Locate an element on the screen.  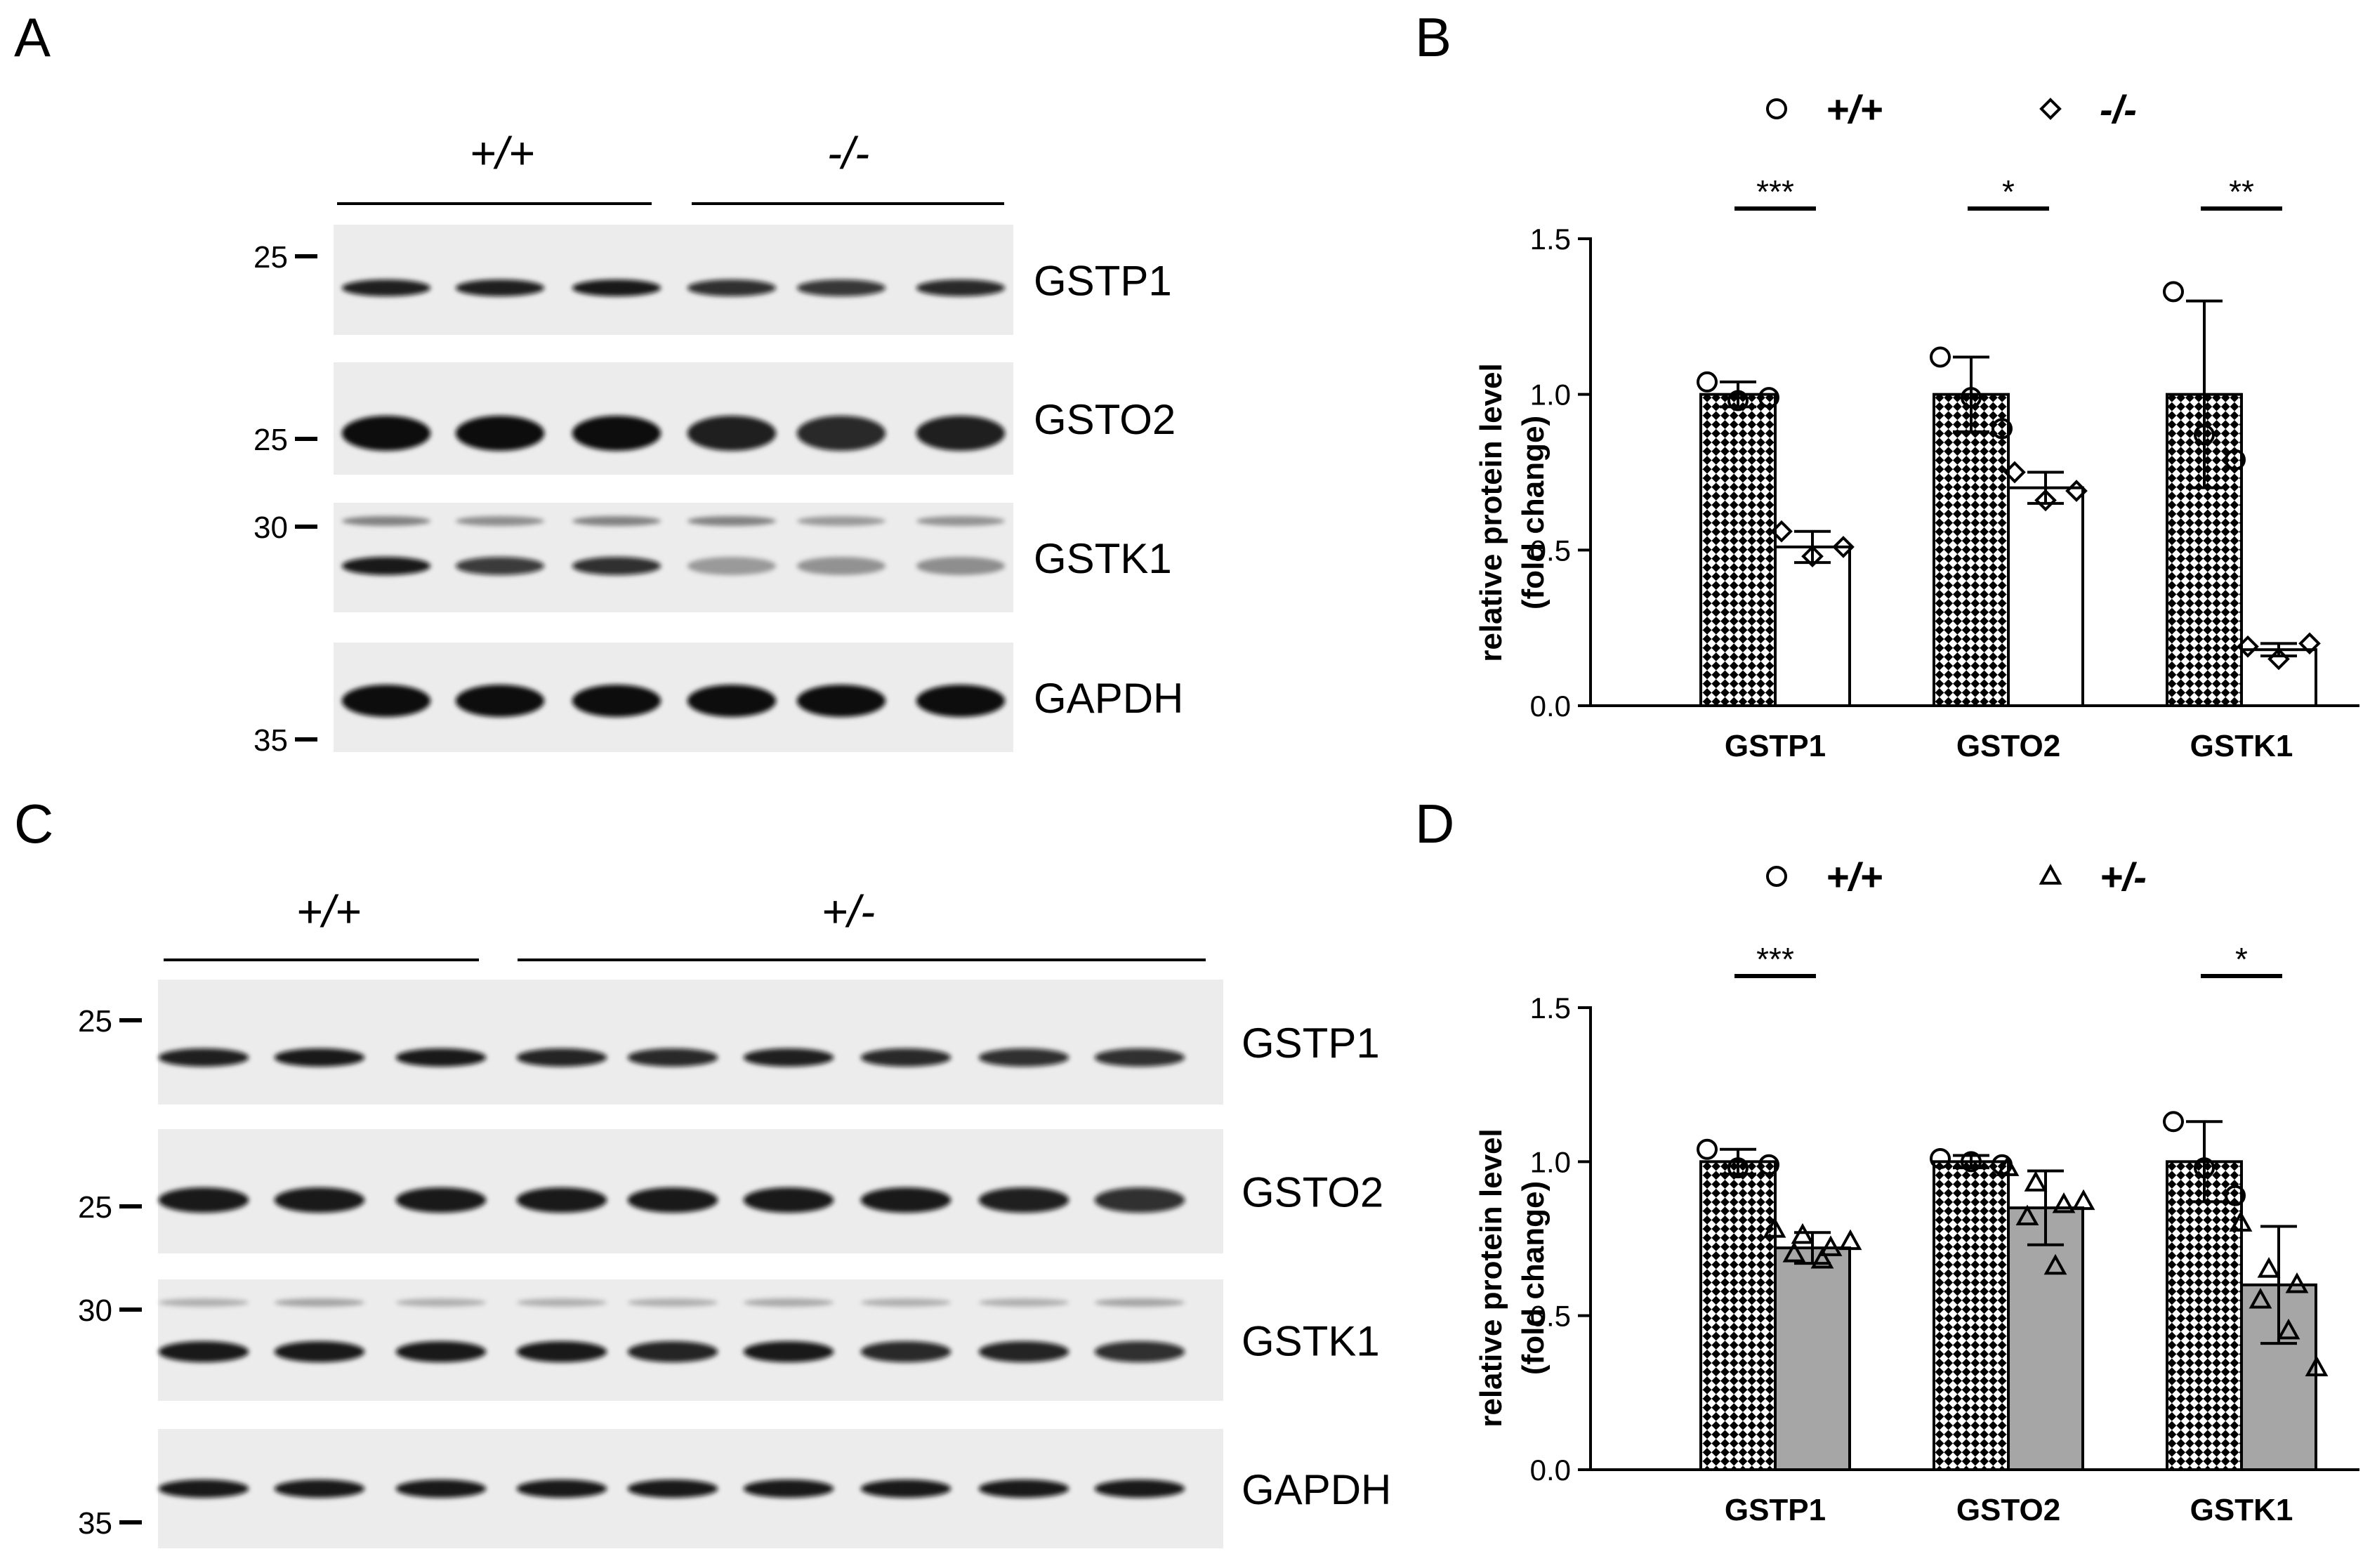
y-tick-label: 0.5 is located at coordinates (1550, 1316).